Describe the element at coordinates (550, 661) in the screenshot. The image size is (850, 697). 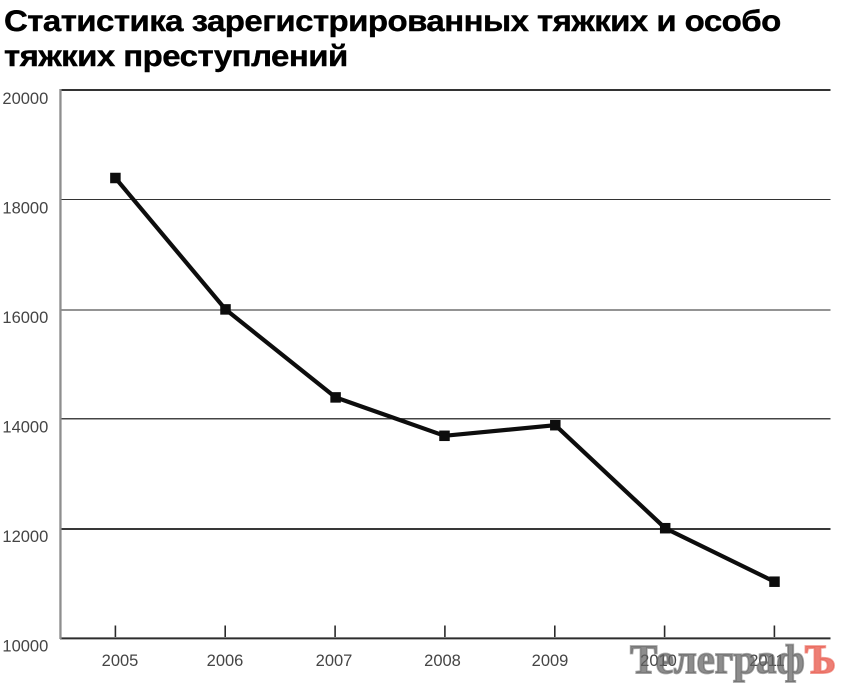
I see `svg-text: 2009` at that location.